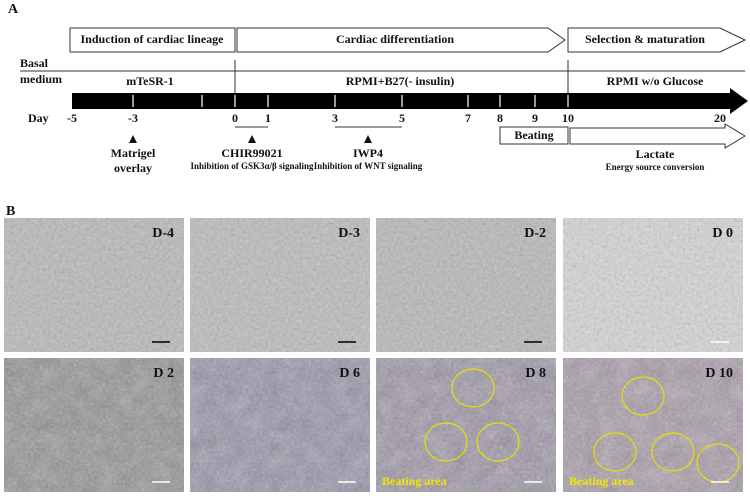 Image resolution: width=750 pixels, height=496 pixels. What do you see at coordinates (402, 118) in the screenshot?
I see `day-number: 5` at bounding box center [402, 118].